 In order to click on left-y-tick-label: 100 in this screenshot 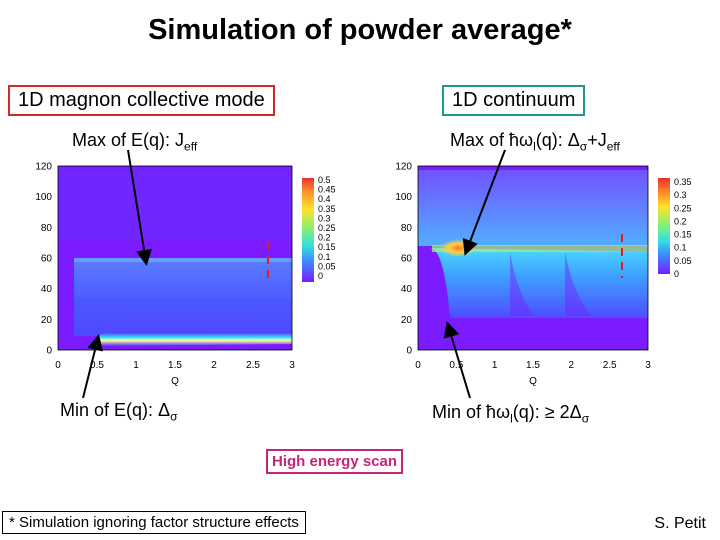, I will do `click(43, 197)`.